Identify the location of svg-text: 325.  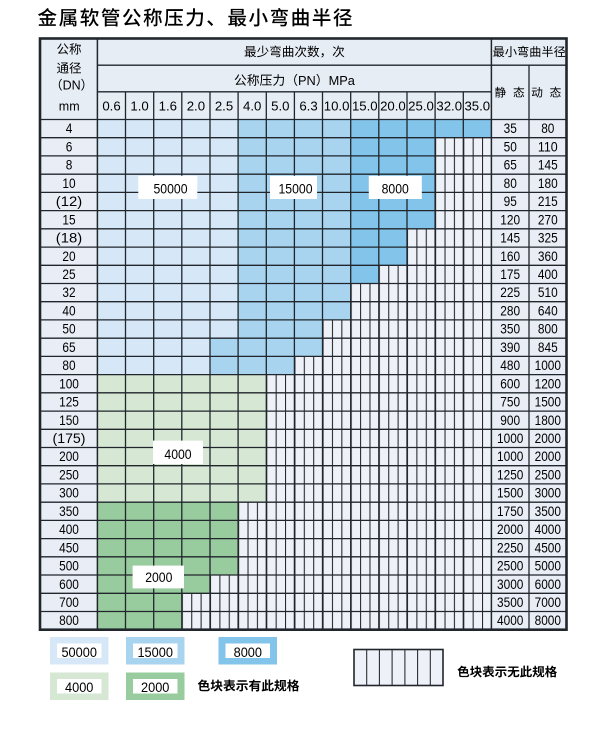
(548, 238).